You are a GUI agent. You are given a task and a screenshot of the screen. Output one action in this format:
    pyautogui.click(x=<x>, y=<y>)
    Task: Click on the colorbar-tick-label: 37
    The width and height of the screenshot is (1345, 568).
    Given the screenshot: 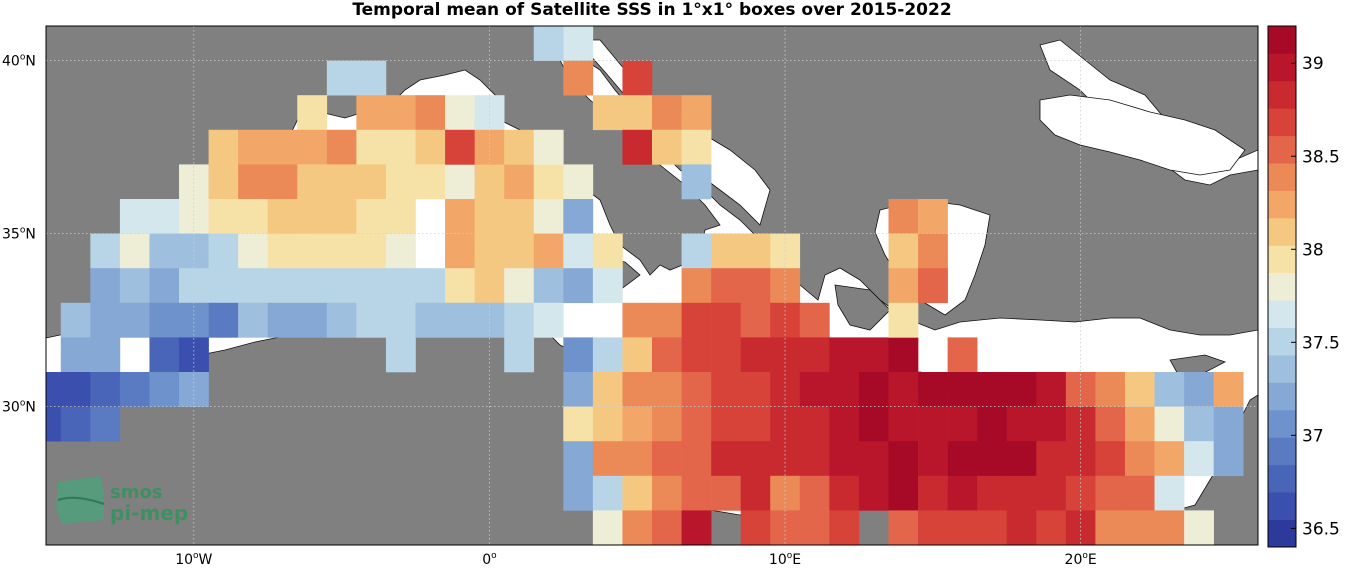 What is the action you would take?
    pyautogui.click(x=1313, y=436)
    